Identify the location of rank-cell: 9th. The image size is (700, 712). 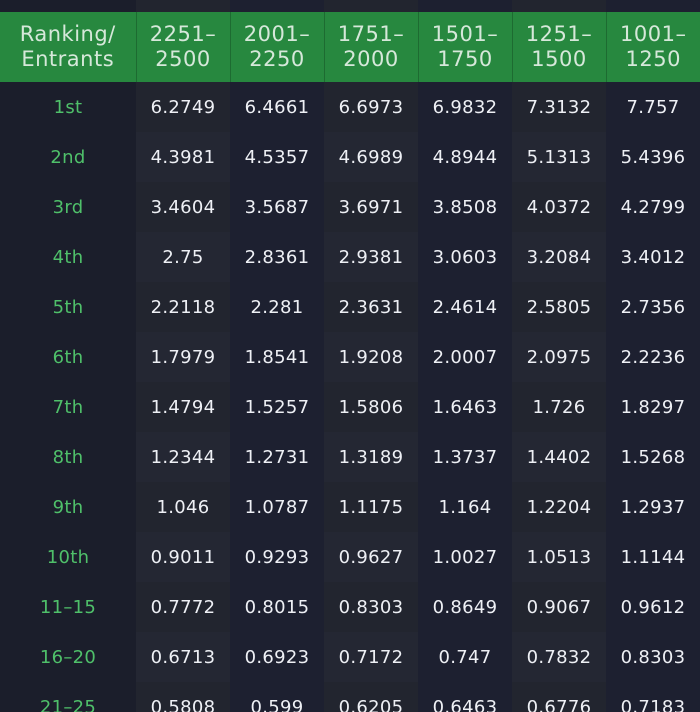
(68, 507).